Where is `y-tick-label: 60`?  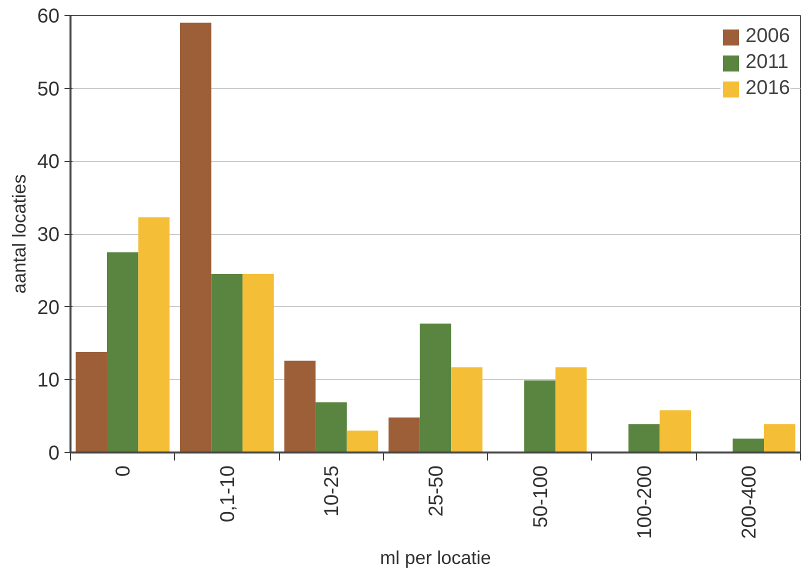 y-tick-label: 60 is located at coordinates (48, 17).